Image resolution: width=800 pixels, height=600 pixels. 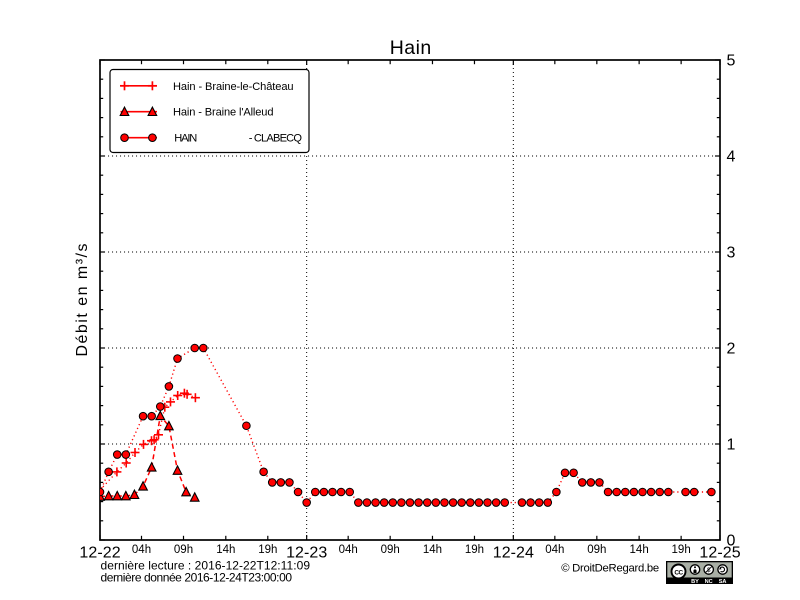 I want to click on svg-text: 3, so click(x=731, y=253).